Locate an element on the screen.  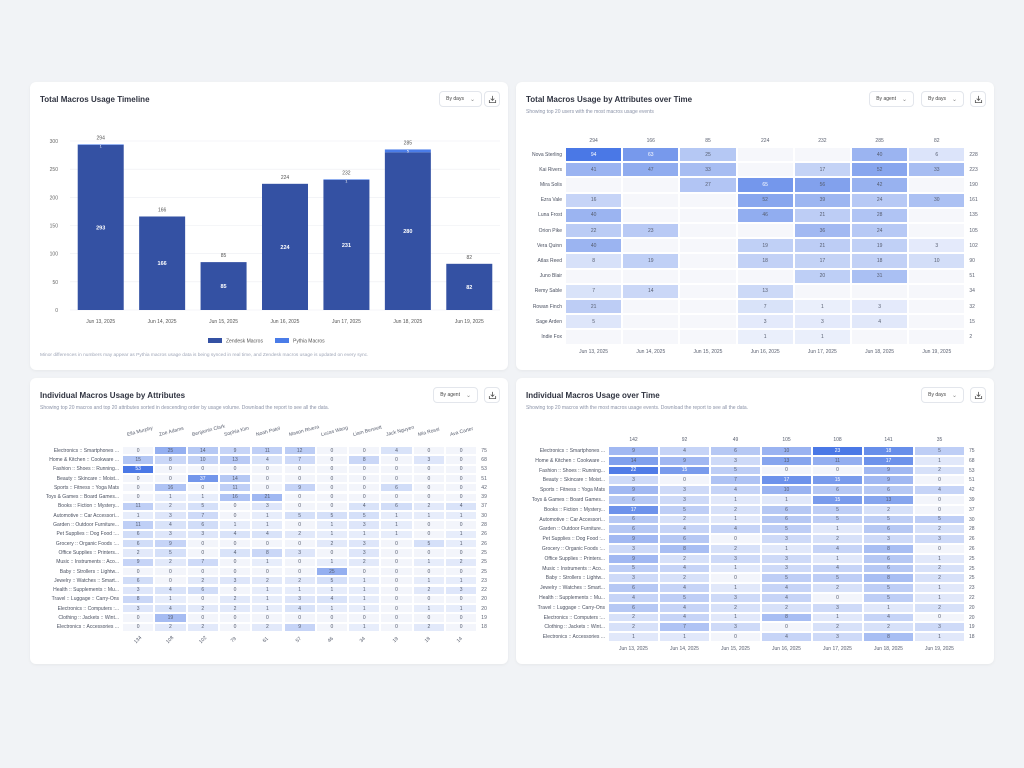
heatmap-cell: 21 is located at coordinates (267, 497).